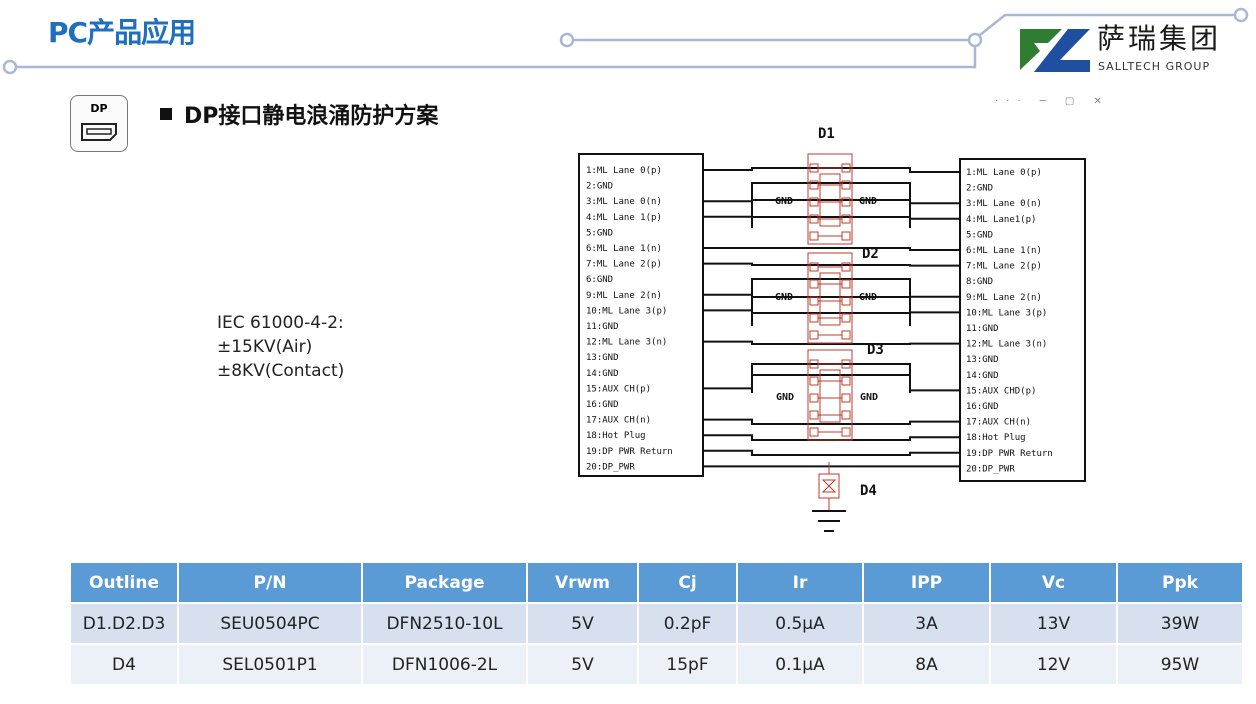 This screenshot has height=704, width=1256. What do you see at coordinates (626, 311) in the screenshot?
I see `left-pin-label: 10:ML Lane 3(p)` at bounding box center [626, 311].